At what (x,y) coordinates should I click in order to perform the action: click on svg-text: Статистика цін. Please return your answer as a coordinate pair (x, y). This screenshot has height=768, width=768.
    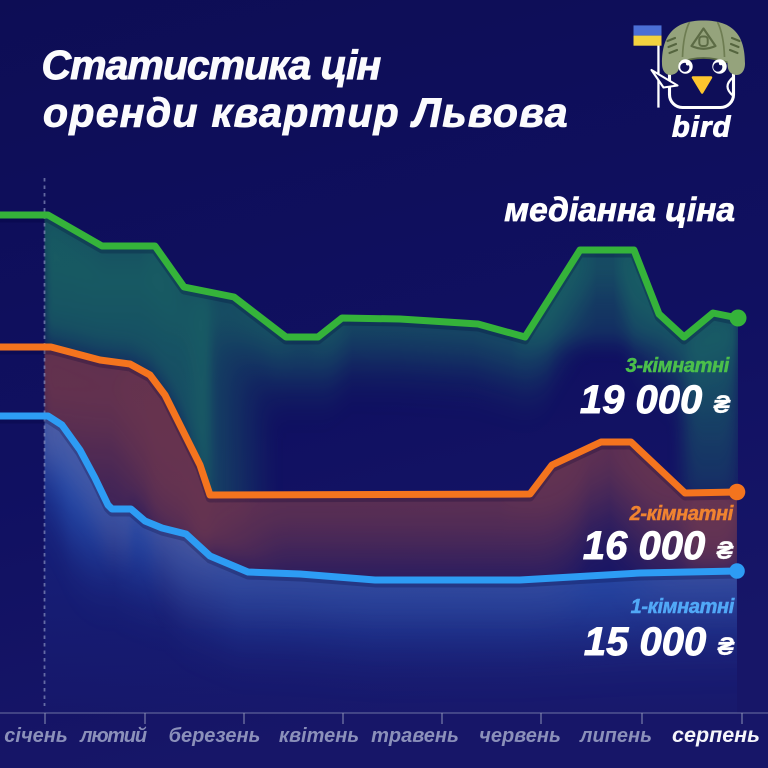
    Looking at the image, I should click on (211, 65).